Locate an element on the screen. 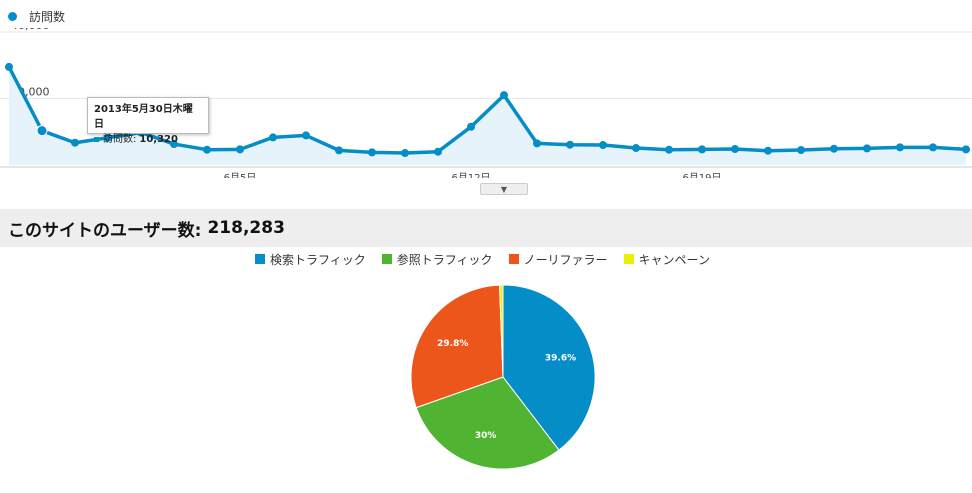 This screenshot has height=493, width=972. traffic-pie-chart: 39.6% 30% 29.8% is located at coordinates (503, 377).